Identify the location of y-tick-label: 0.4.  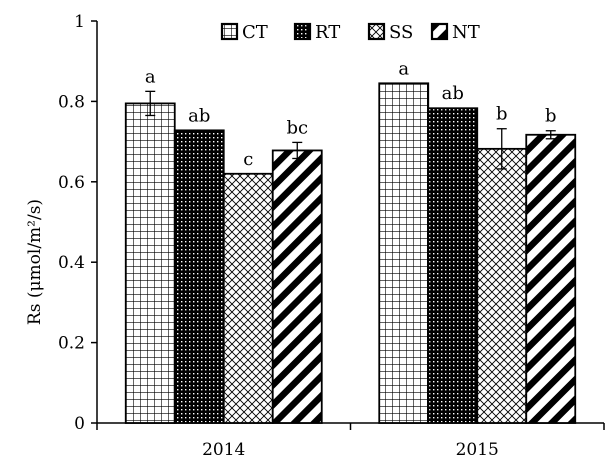
(71, 263).